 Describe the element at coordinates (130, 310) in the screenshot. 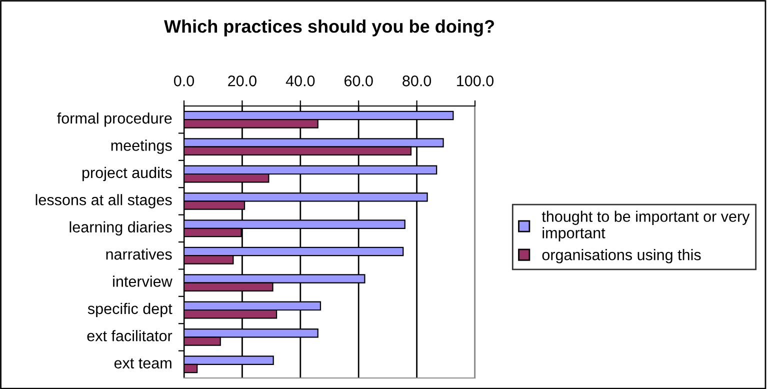

I see `y-tick-label: specific dept` at that location.